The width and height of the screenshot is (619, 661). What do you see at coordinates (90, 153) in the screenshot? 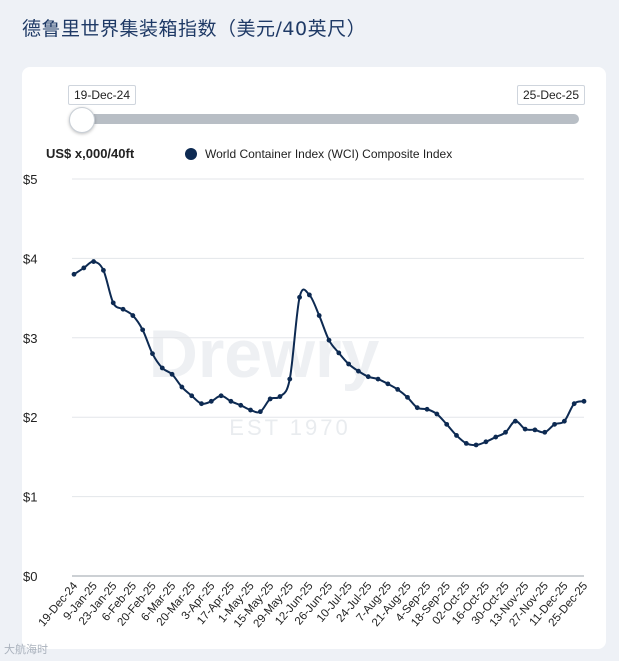
I see `y-axis-unit-label: US$ x,000/40ft` at bounding box center [90, 153].